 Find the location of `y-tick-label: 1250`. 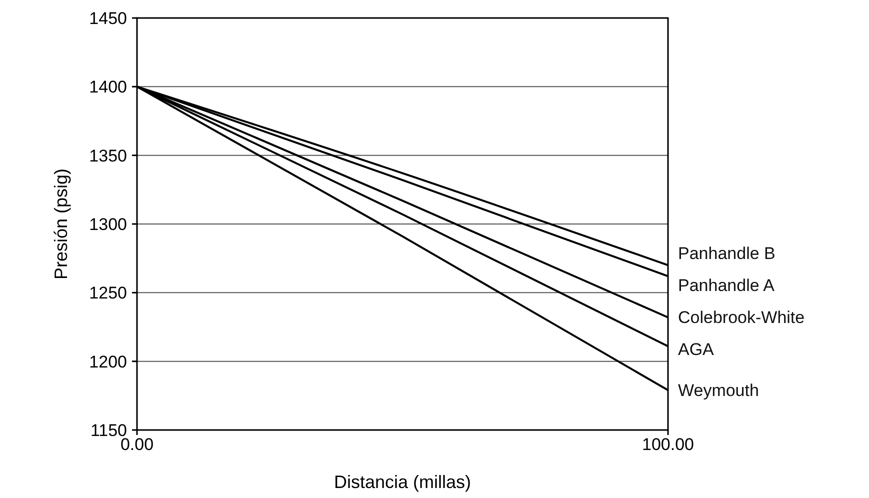

y-tick-label: 1250 is located at coordinates (108, 293).